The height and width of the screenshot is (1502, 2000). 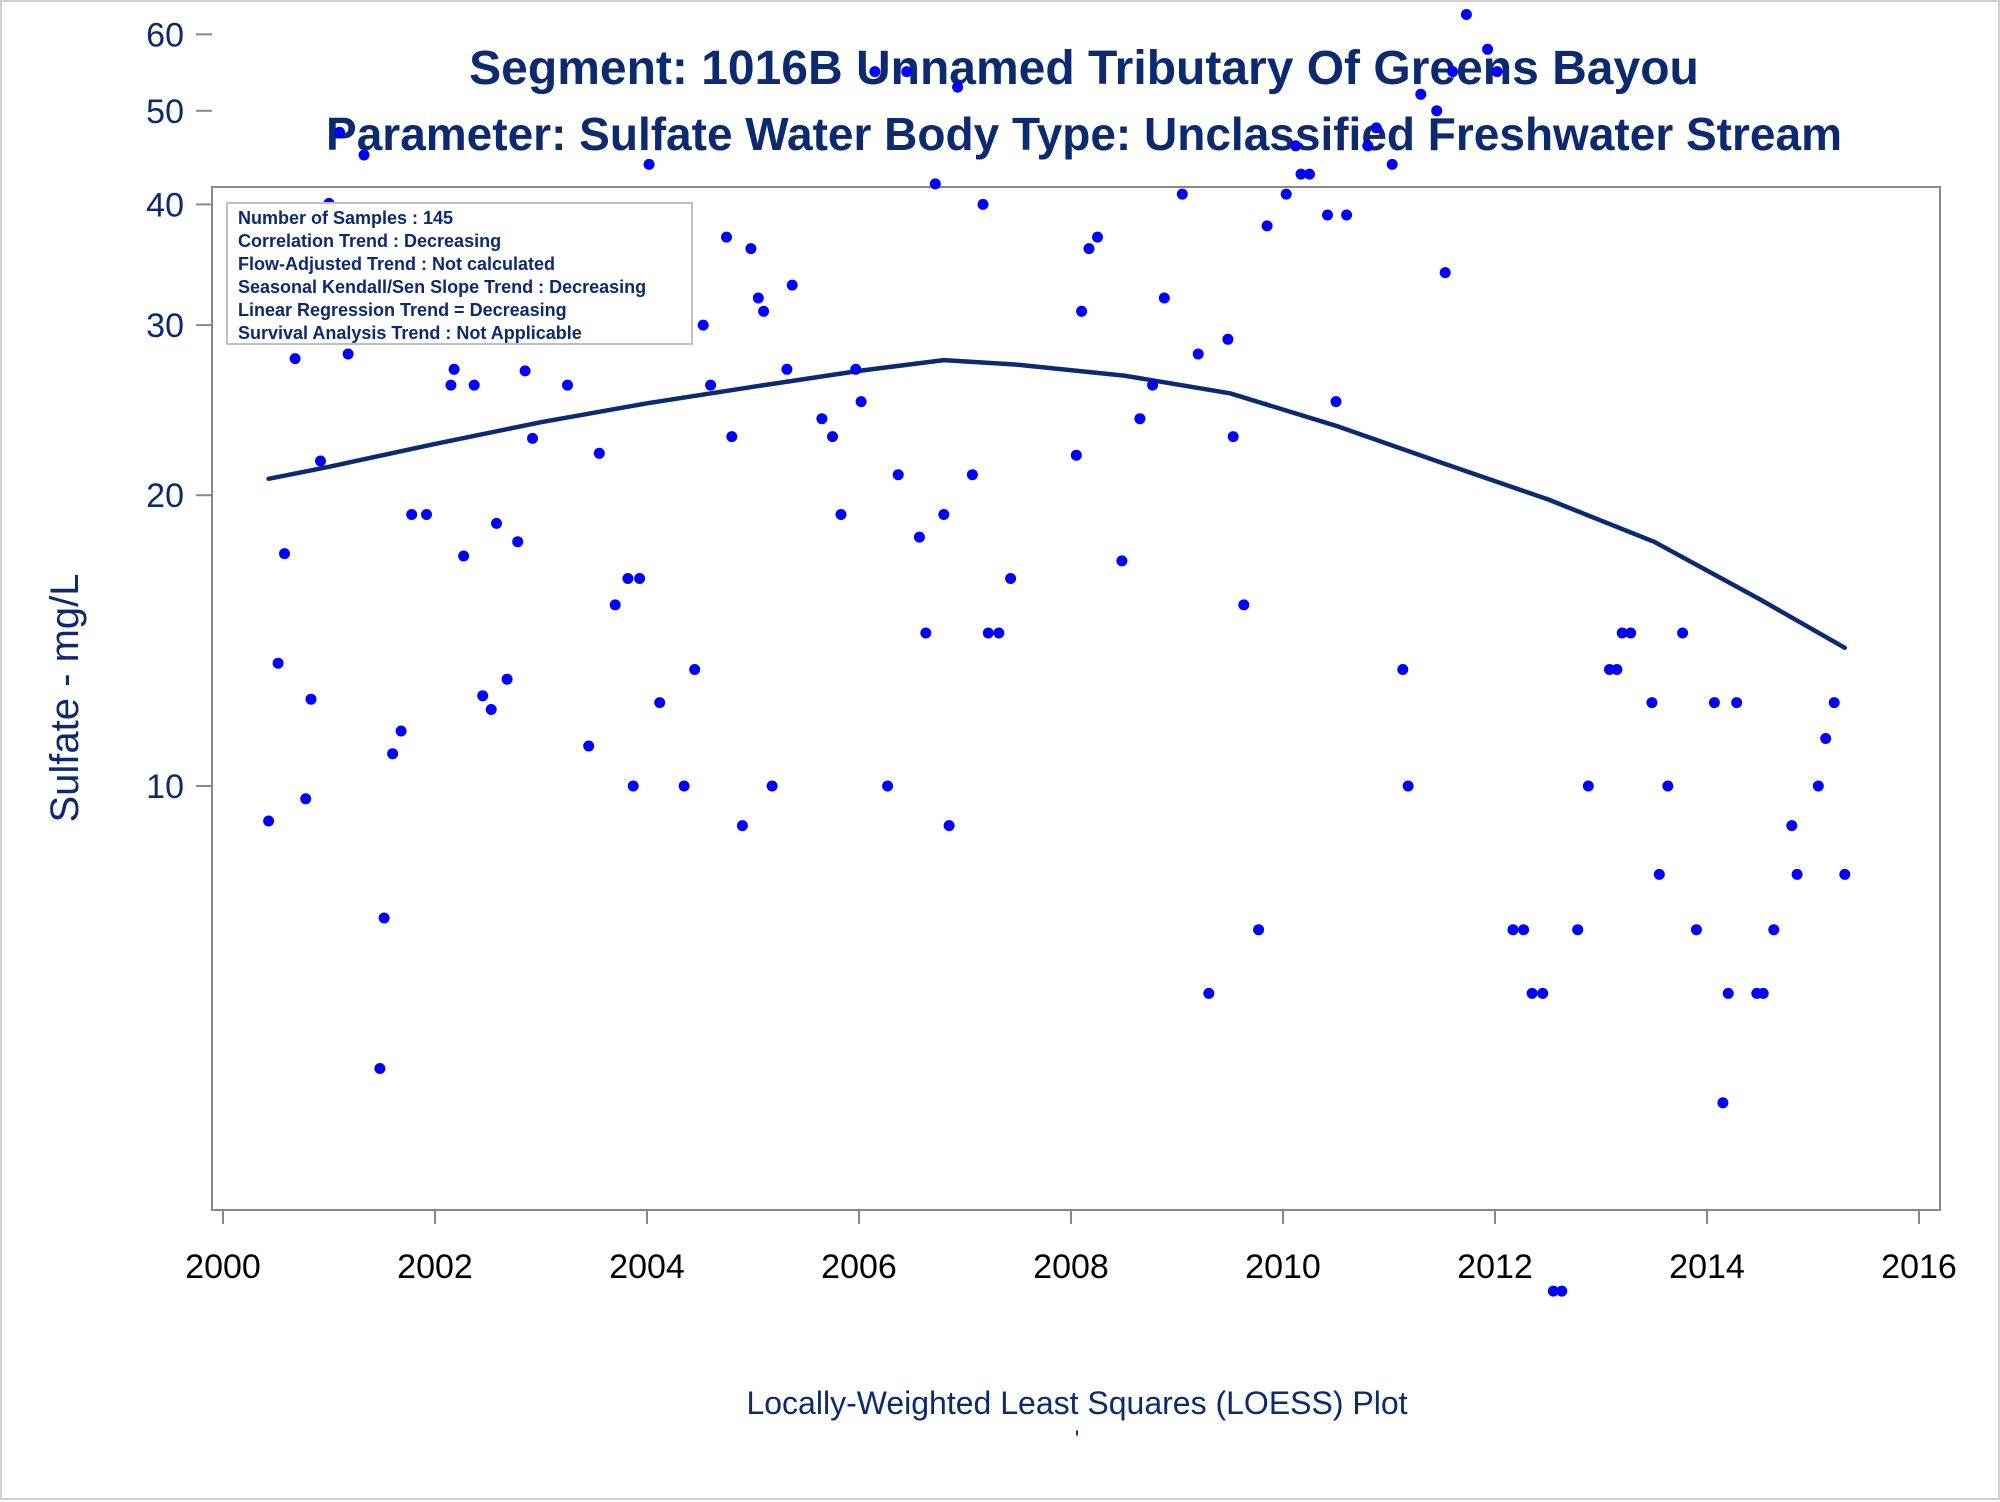 I want to click on x-tick-label: 2006, so click(x=859, y=1267).